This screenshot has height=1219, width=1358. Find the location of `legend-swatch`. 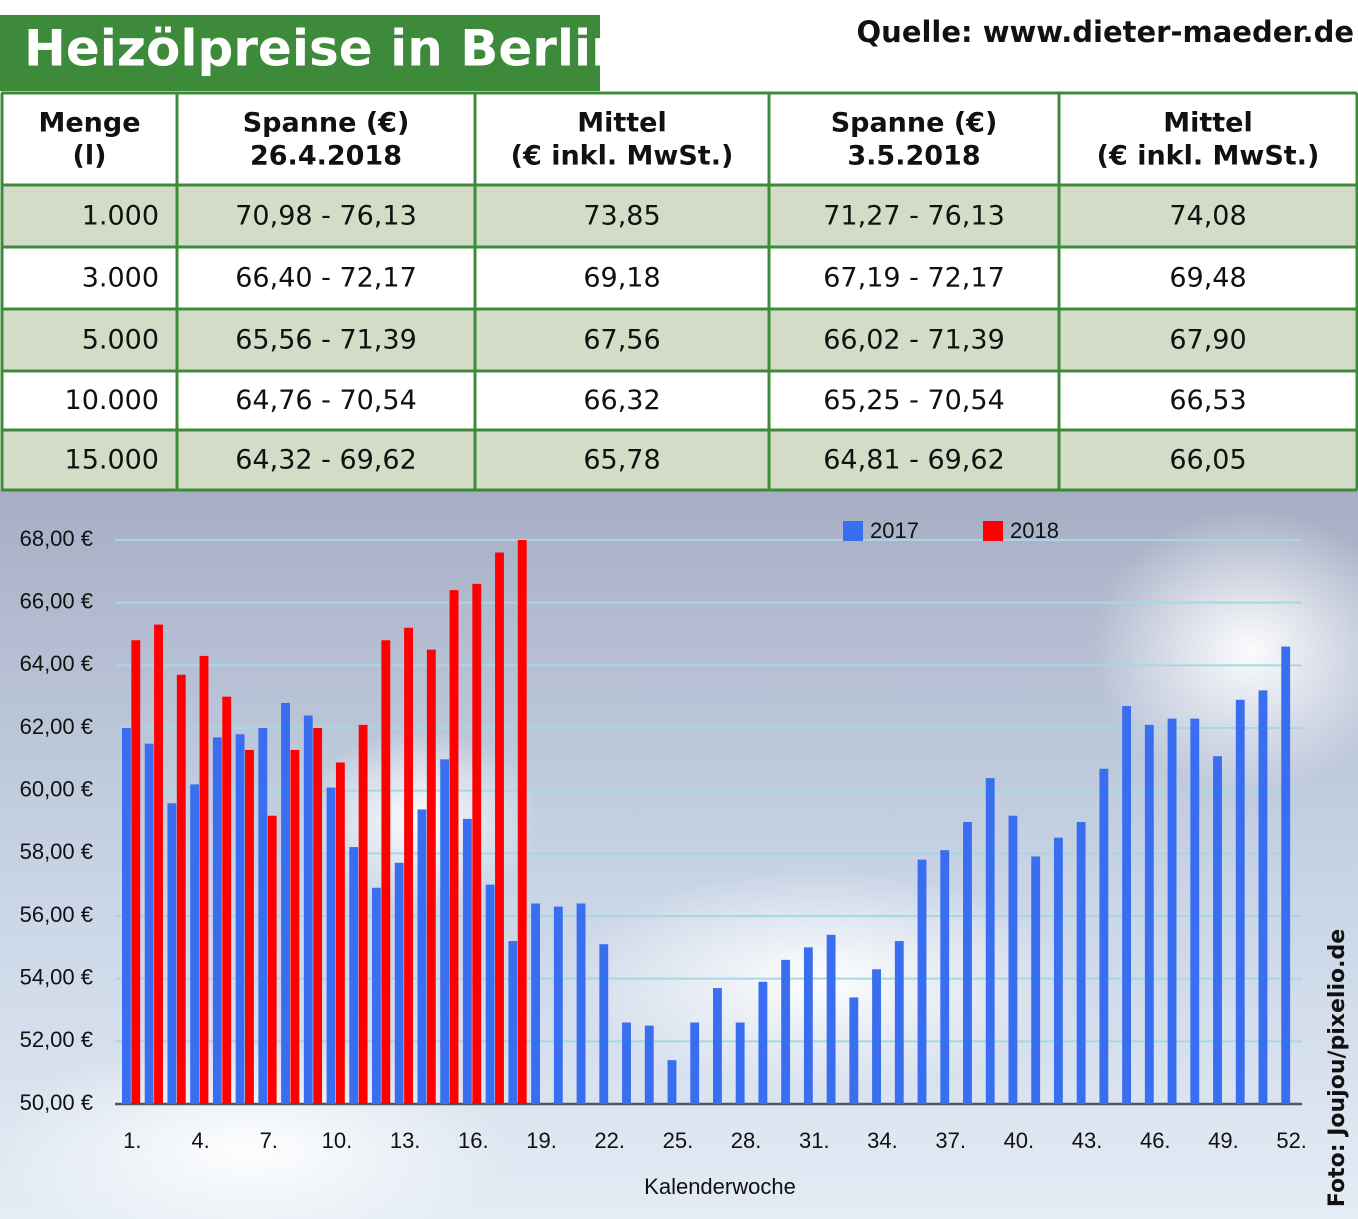

legend-swatch is located at coordinates (993, 531).